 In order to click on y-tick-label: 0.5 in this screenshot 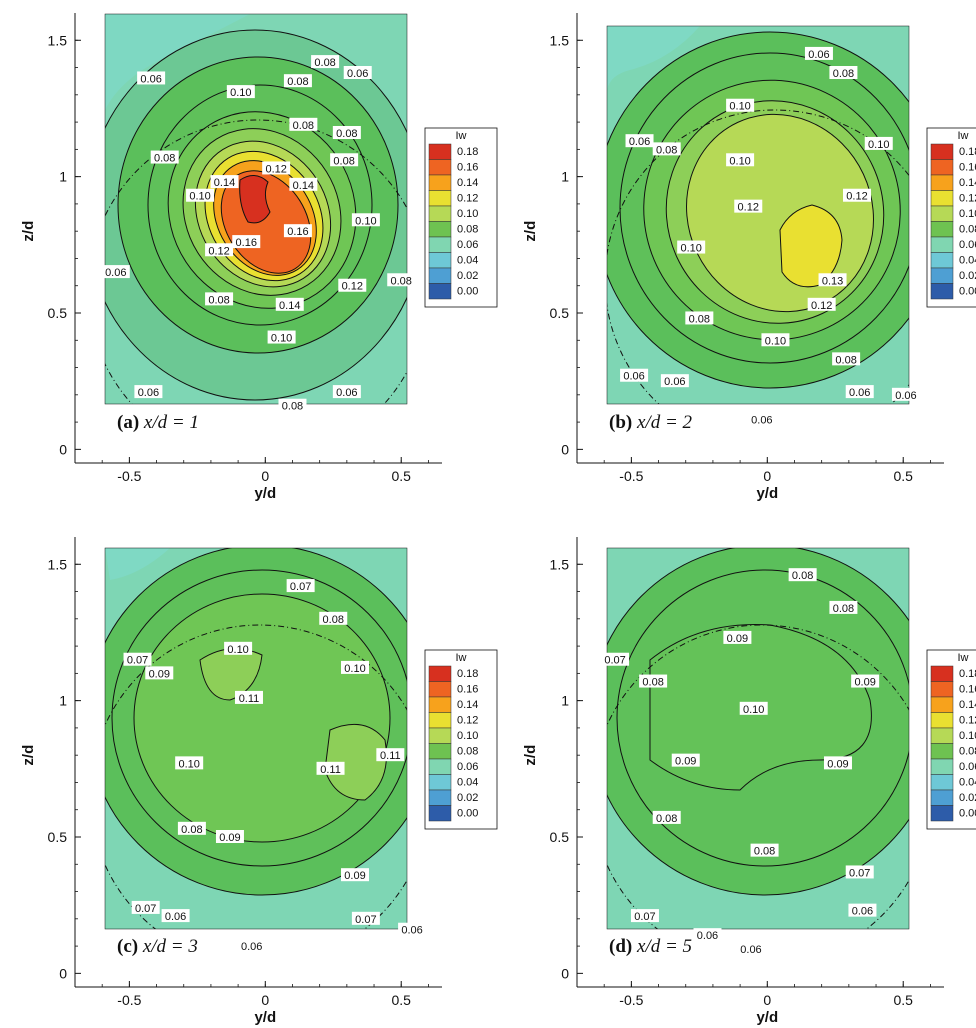, I will do `click(58, 313)`.